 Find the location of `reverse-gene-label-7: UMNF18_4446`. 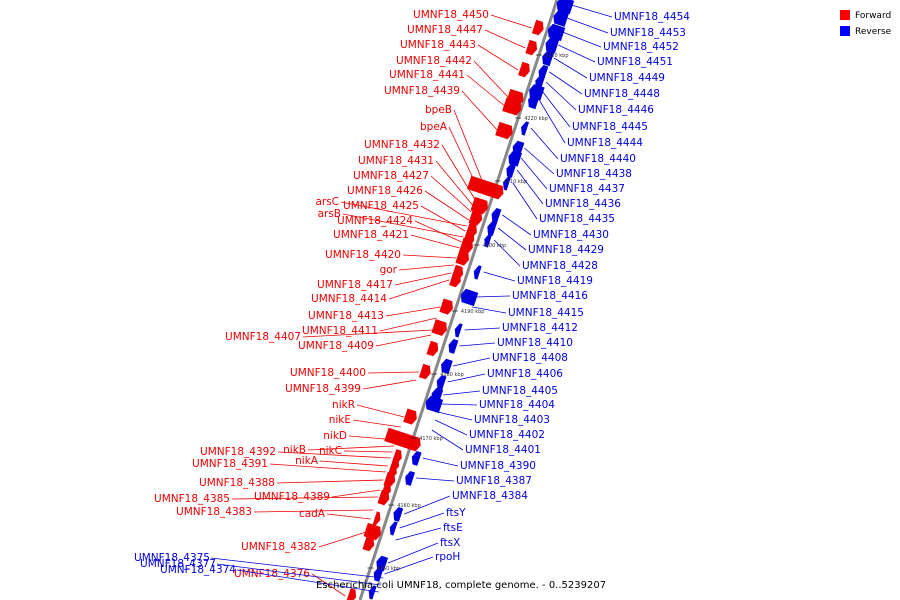

reverse-gene-label-7: UMNF18_4446 is located at coordinates (616, 110).